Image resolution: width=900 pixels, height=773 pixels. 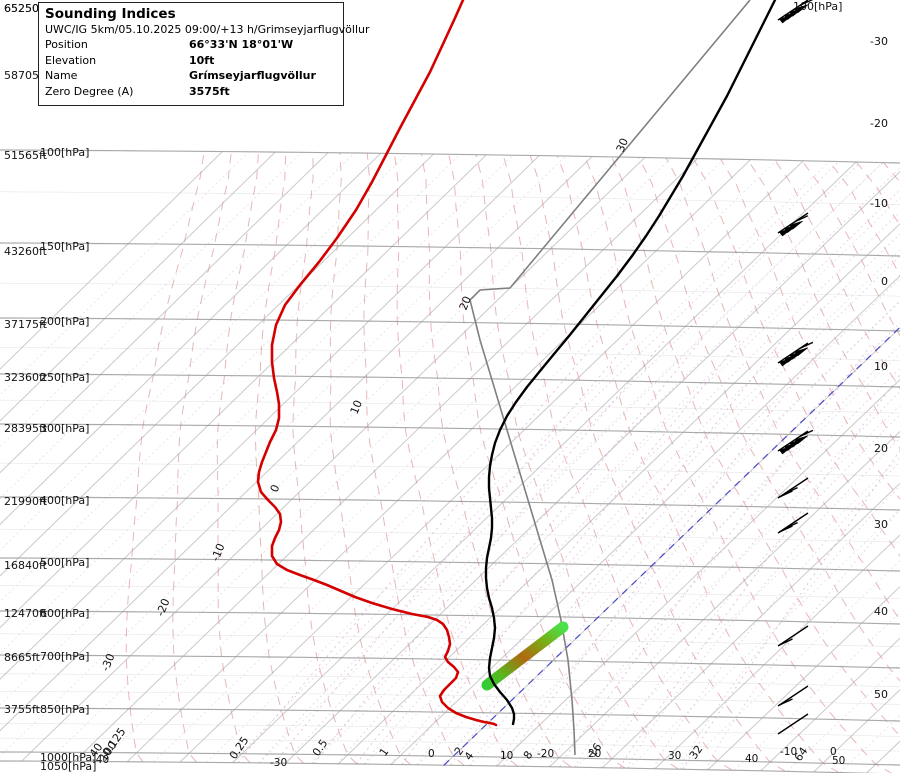 I want to click on axis-tick-label: 400[hPa], so click(x=64, y=500).